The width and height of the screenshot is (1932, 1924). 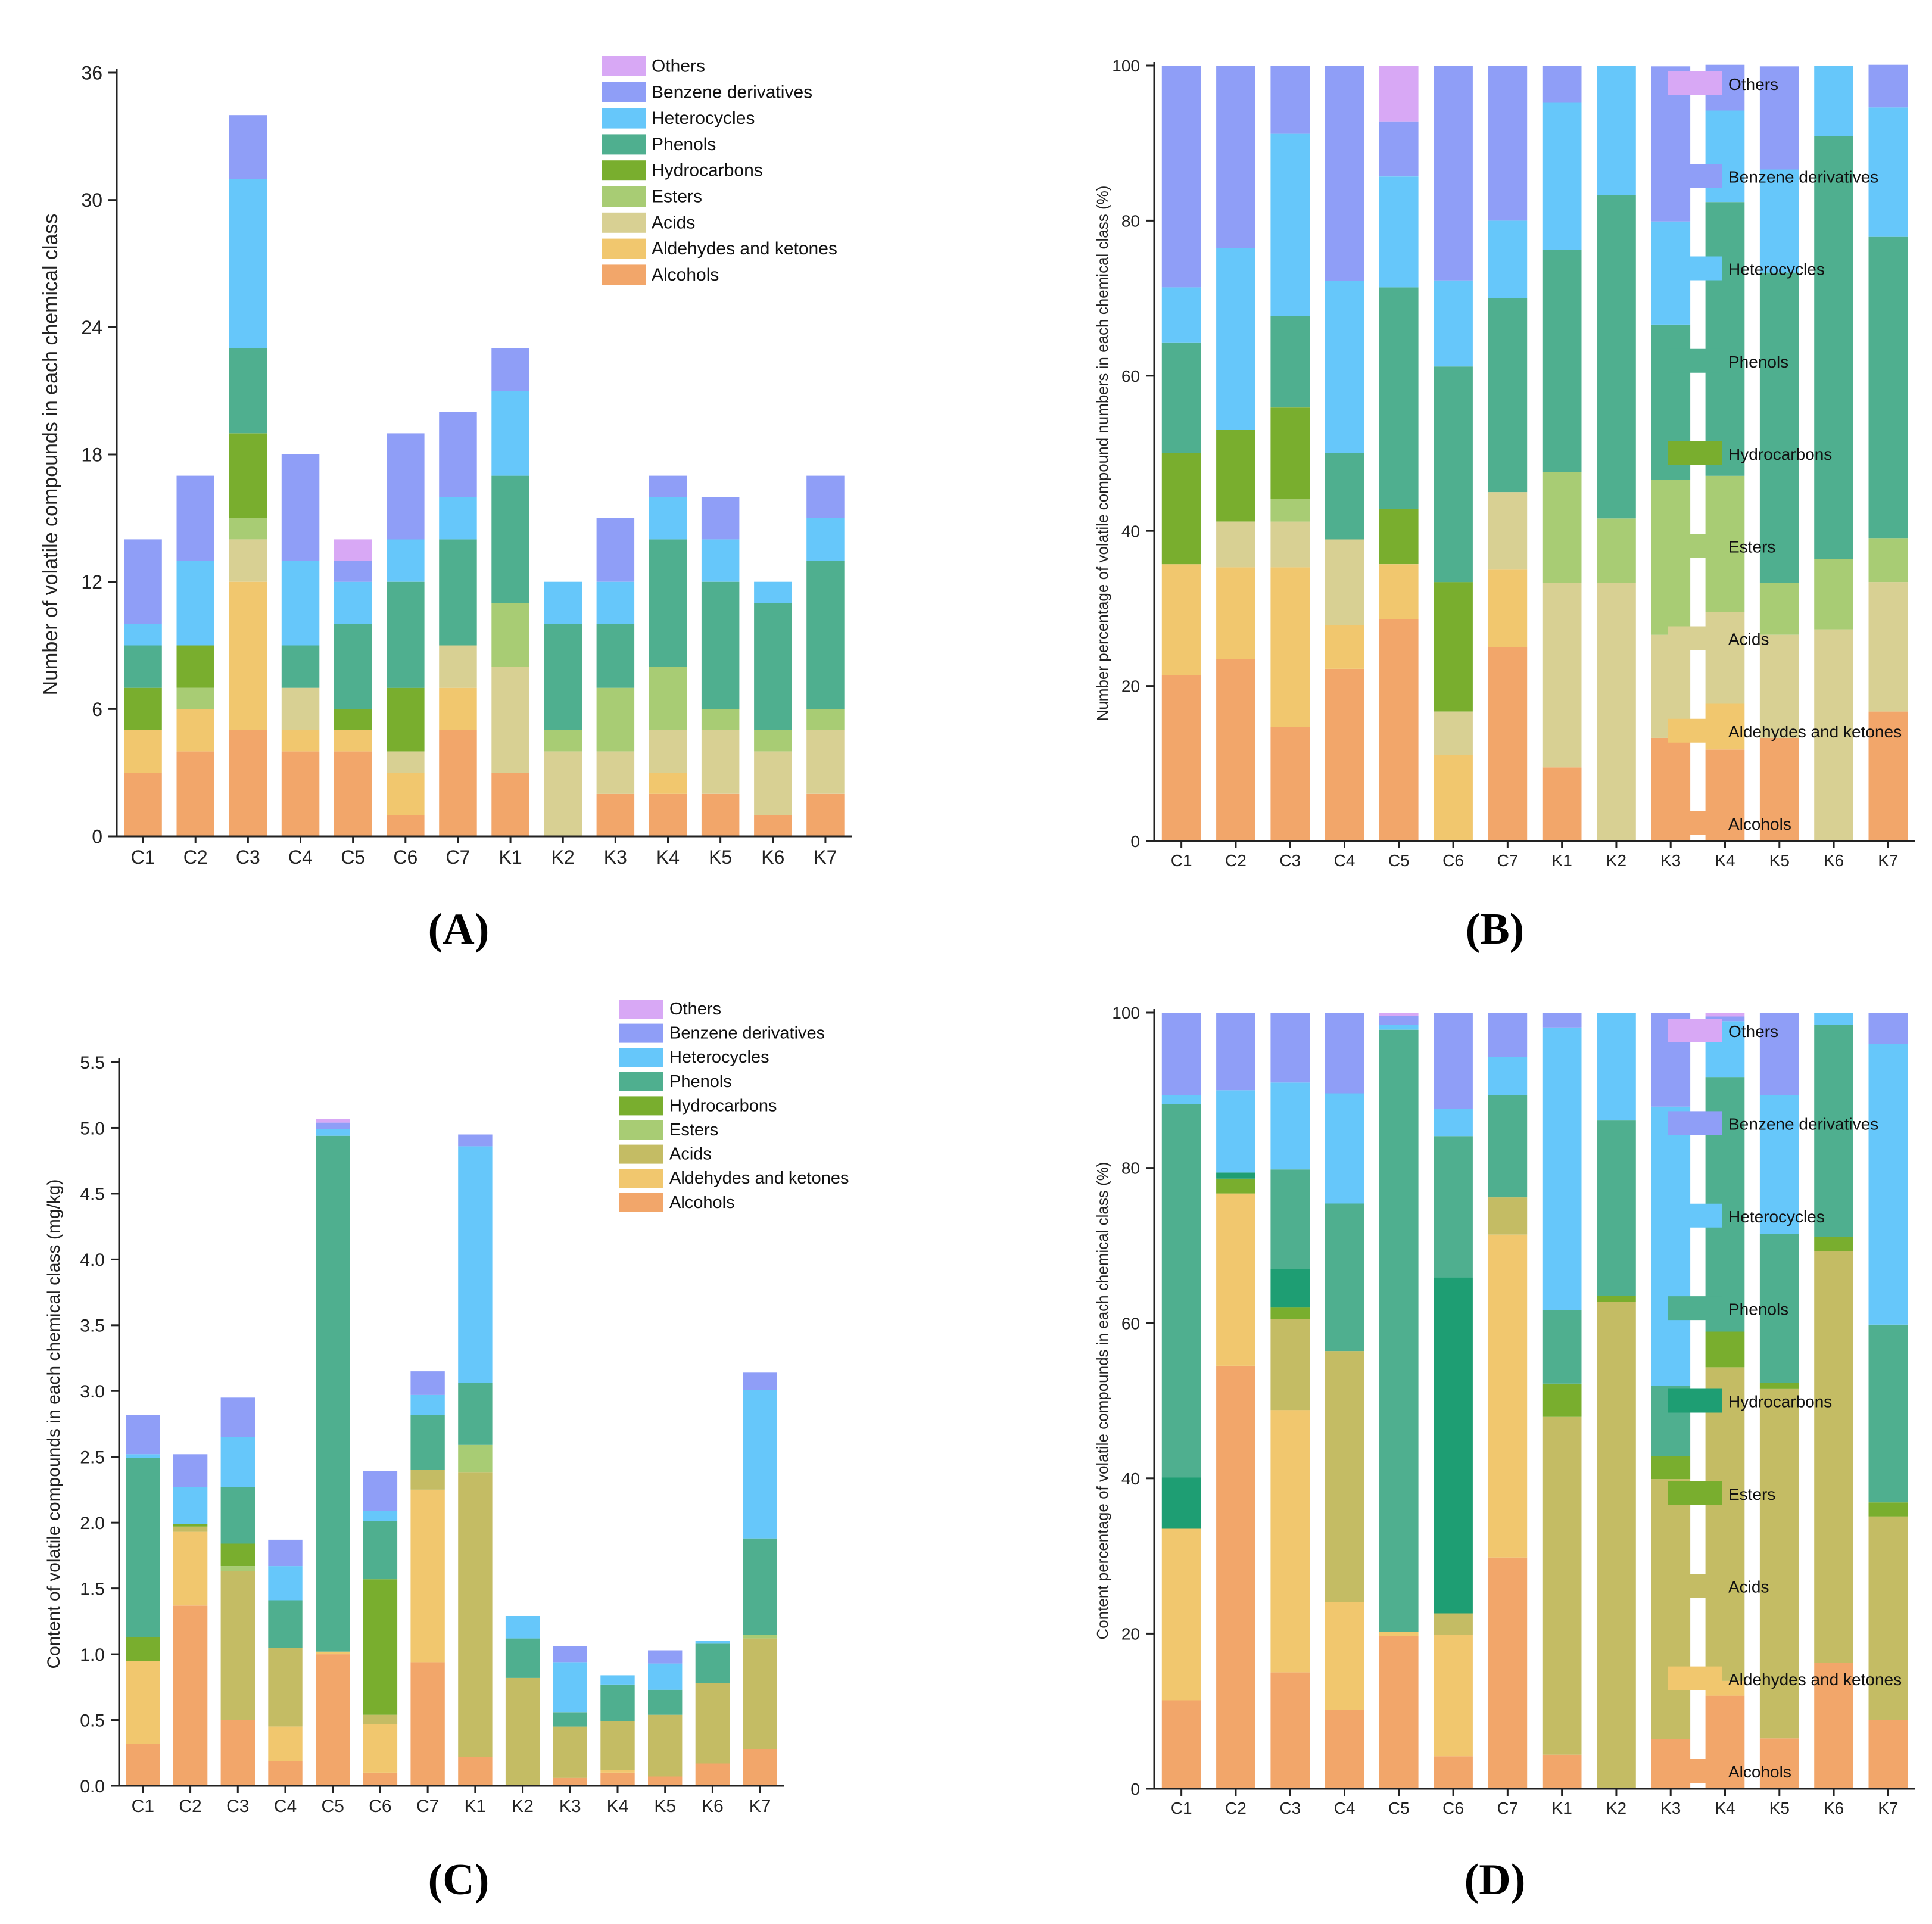 What do you see at coordinates (406, 762) in the screenshot?
I see `bar-A-C6-acids` at bounding box center [406, 762].